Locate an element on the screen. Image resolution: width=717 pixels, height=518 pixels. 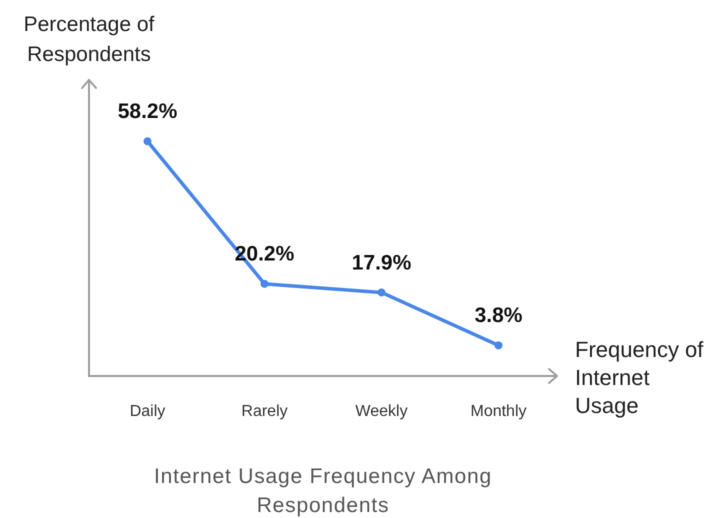
text: Internet Usage Frequency Among Respondents is located at coordinates (322, 491).